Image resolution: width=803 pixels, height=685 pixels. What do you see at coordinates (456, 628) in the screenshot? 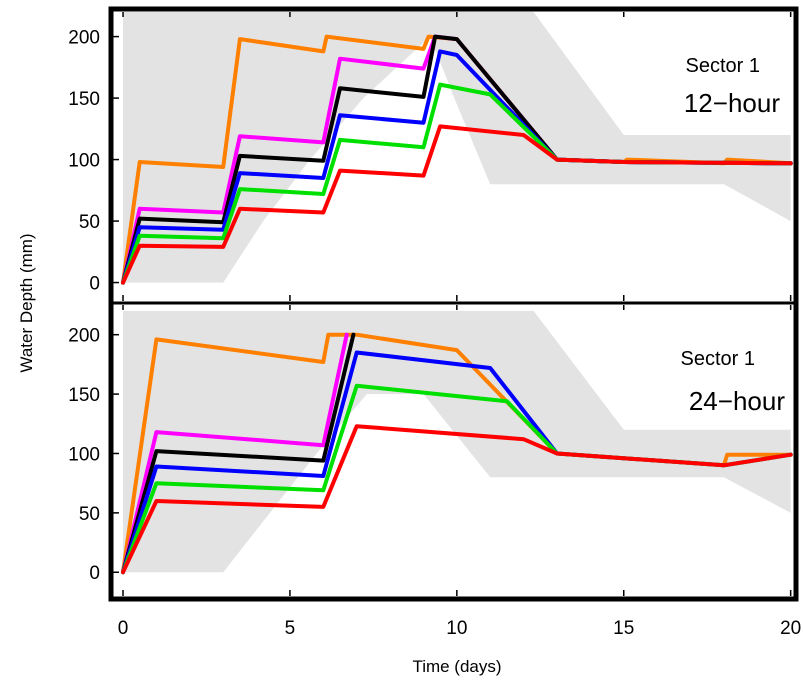
I see `x-tick-label: 10` at bounding box center [456, 628].